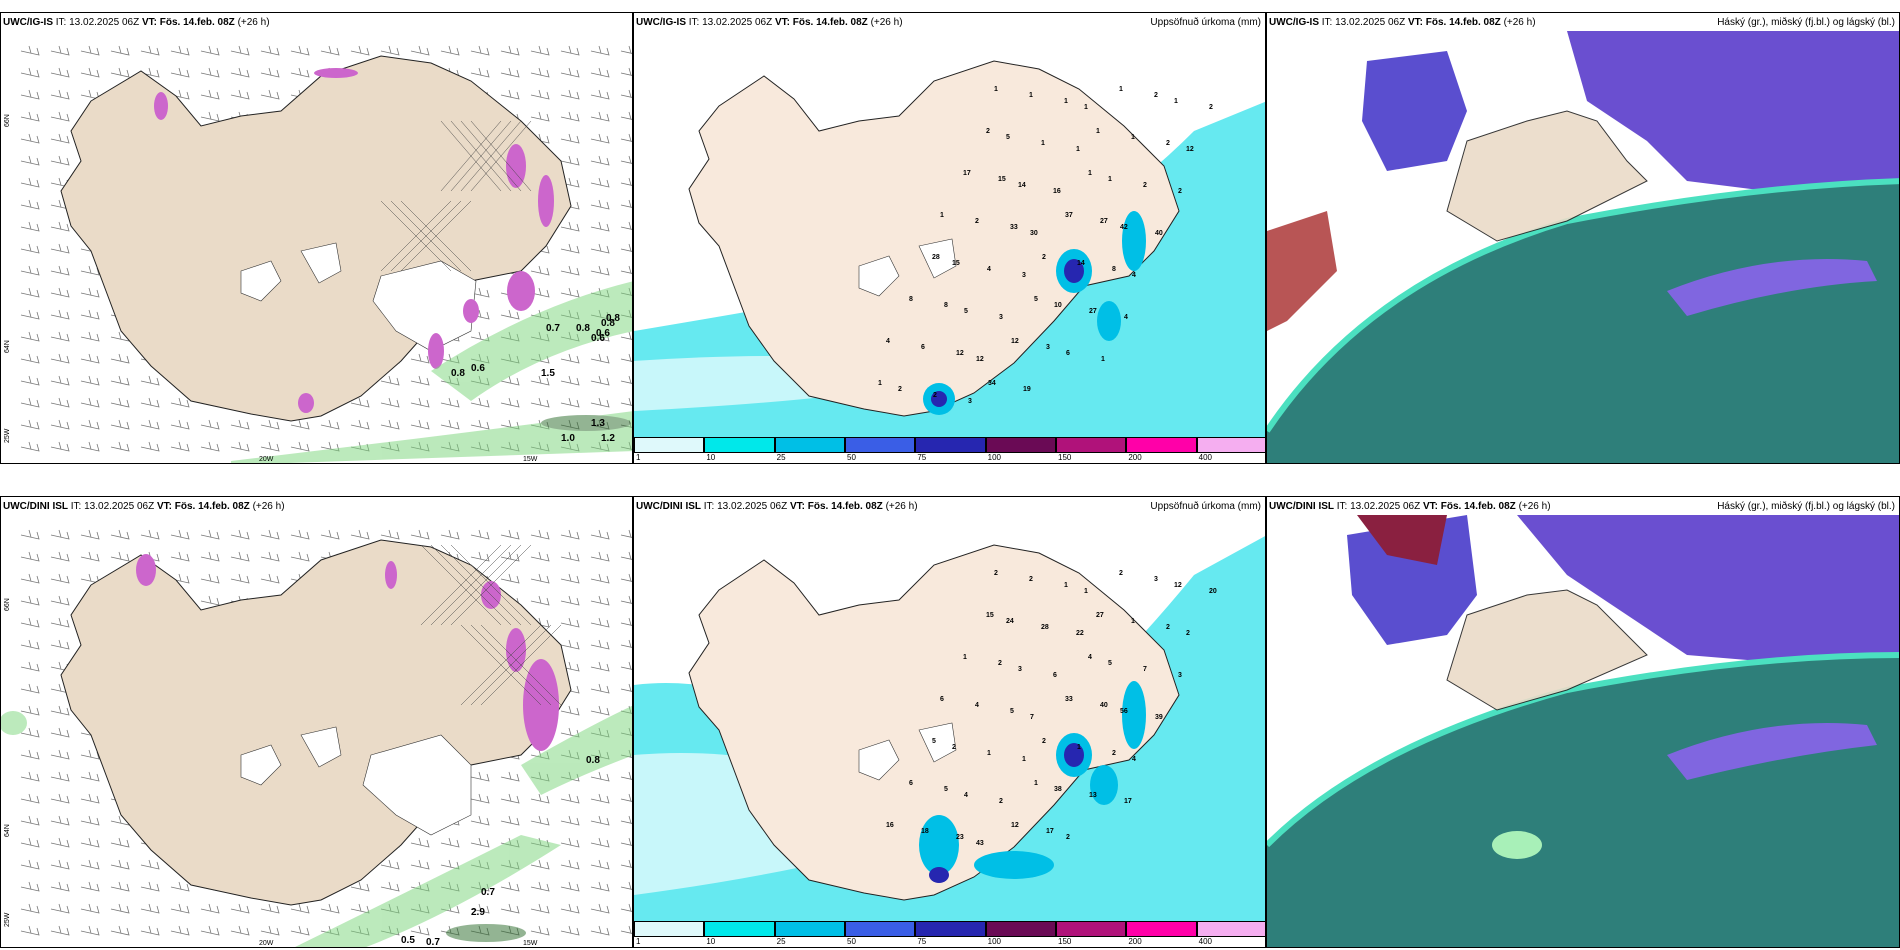 The image size is (1900, 950). Describe the element at coordinates (553, 328) in the screenshot. I see `wind-speed-label: 0.7` at that location.